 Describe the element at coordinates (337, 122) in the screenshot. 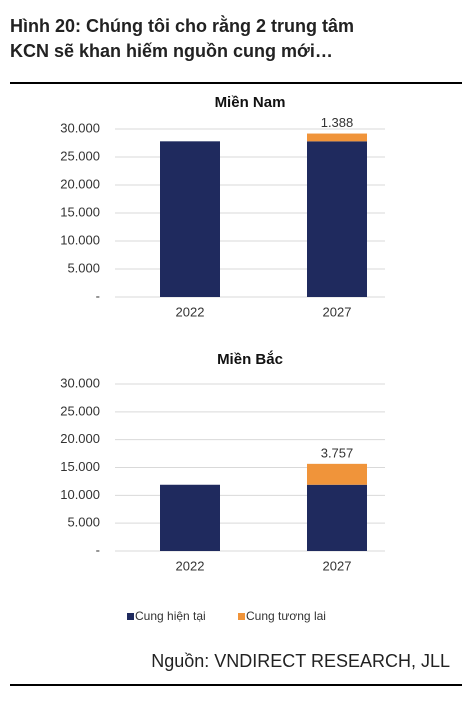

I see `data-label: 1.388` at that location.